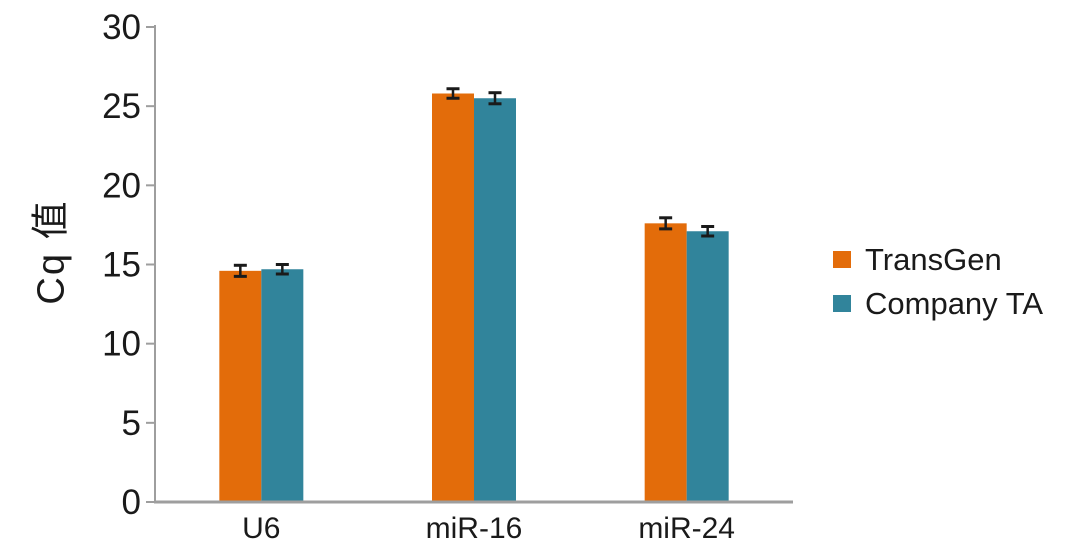  I want to click on legend-label-company-ta: Company TA, so click(954, 303).